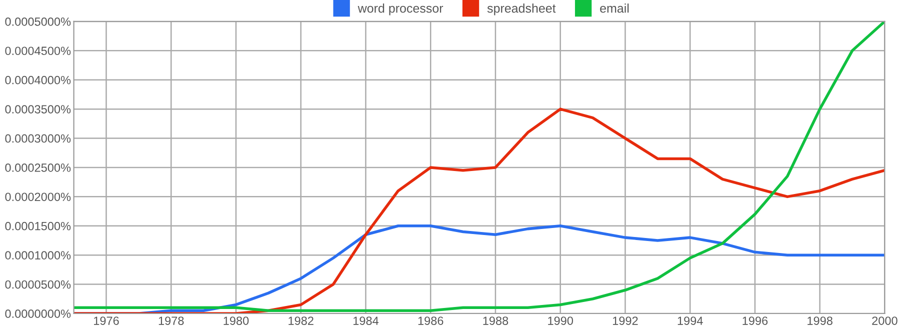 The width and height of the screenshot is (900, 330). What do you see at coordinates (521, 10) in the screenshot?
I see `legend-label: spreadsheet` at bounding box center [521, 10].